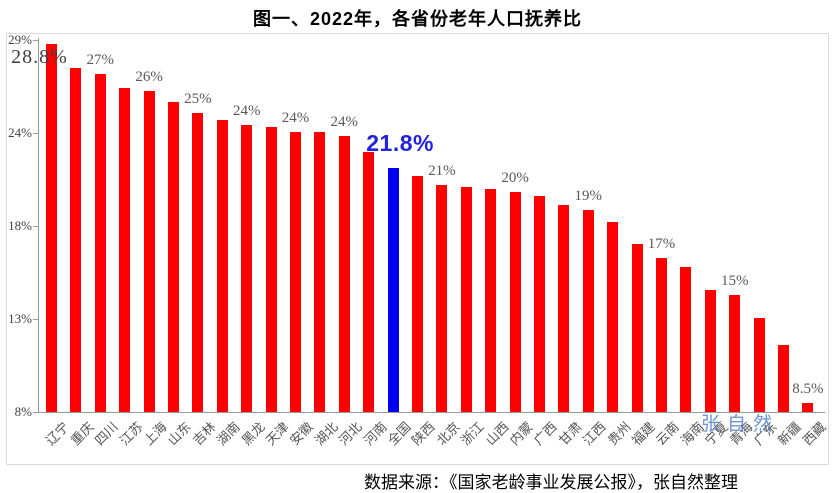 The height and width of the screenshot is (493, 835). Describe the element at coordinates (417, 294) in the screenshot. I see `bar-陕西` at that location.